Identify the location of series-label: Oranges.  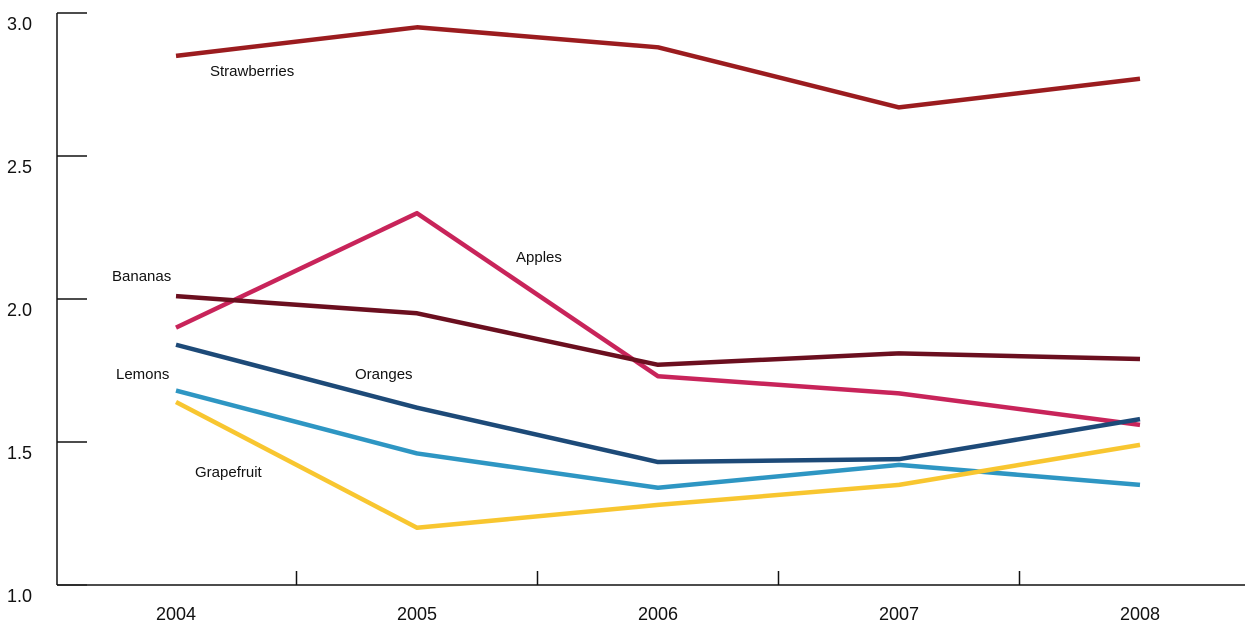
(384, 374).